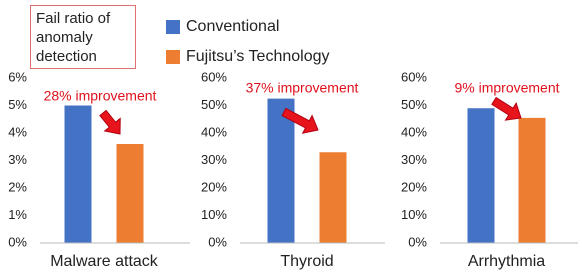  I want to click on y-tick-label: 5%, so click(17, 104).